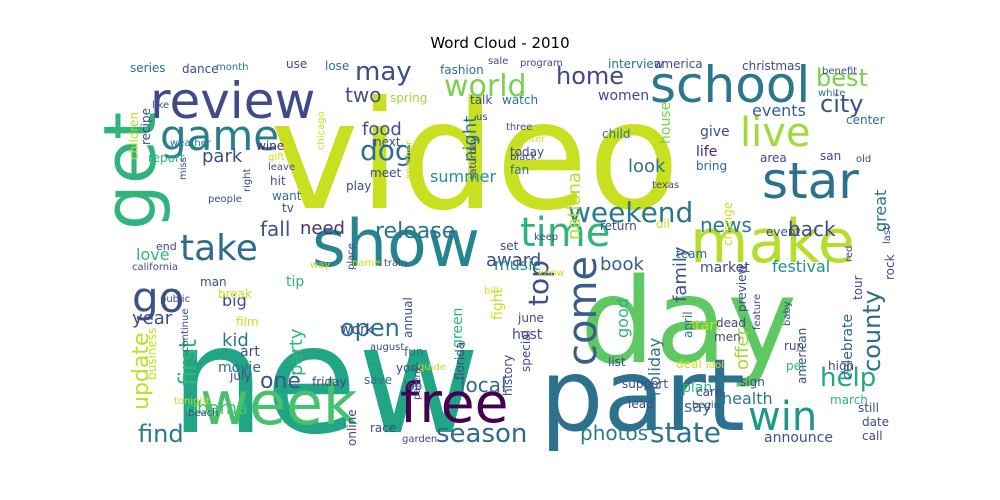 This screenshot has width=1000, height=500. I want to click on word-update: update, so click(141, 371).